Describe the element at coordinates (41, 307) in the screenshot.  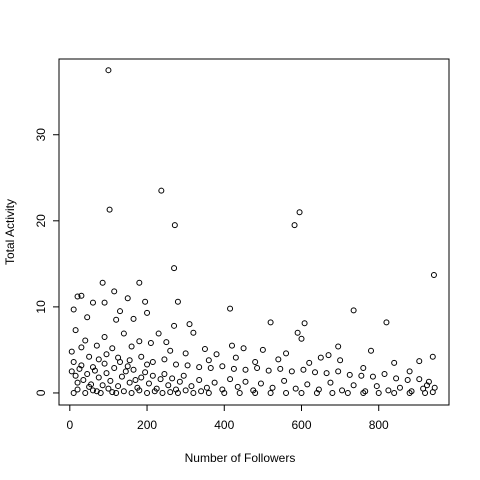
I see `y-tick-label: 10` at that location.